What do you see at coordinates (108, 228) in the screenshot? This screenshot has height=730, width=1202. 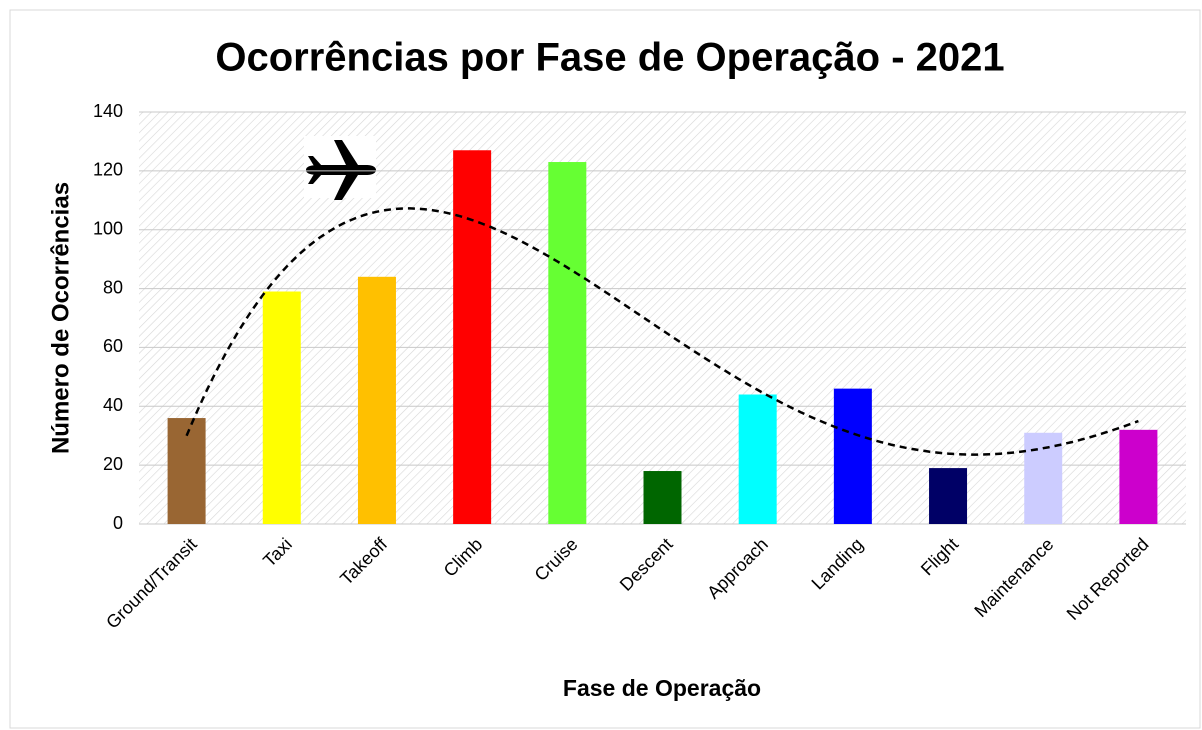 I see `y-tick-label: 100` at bounding box center [108, 228].